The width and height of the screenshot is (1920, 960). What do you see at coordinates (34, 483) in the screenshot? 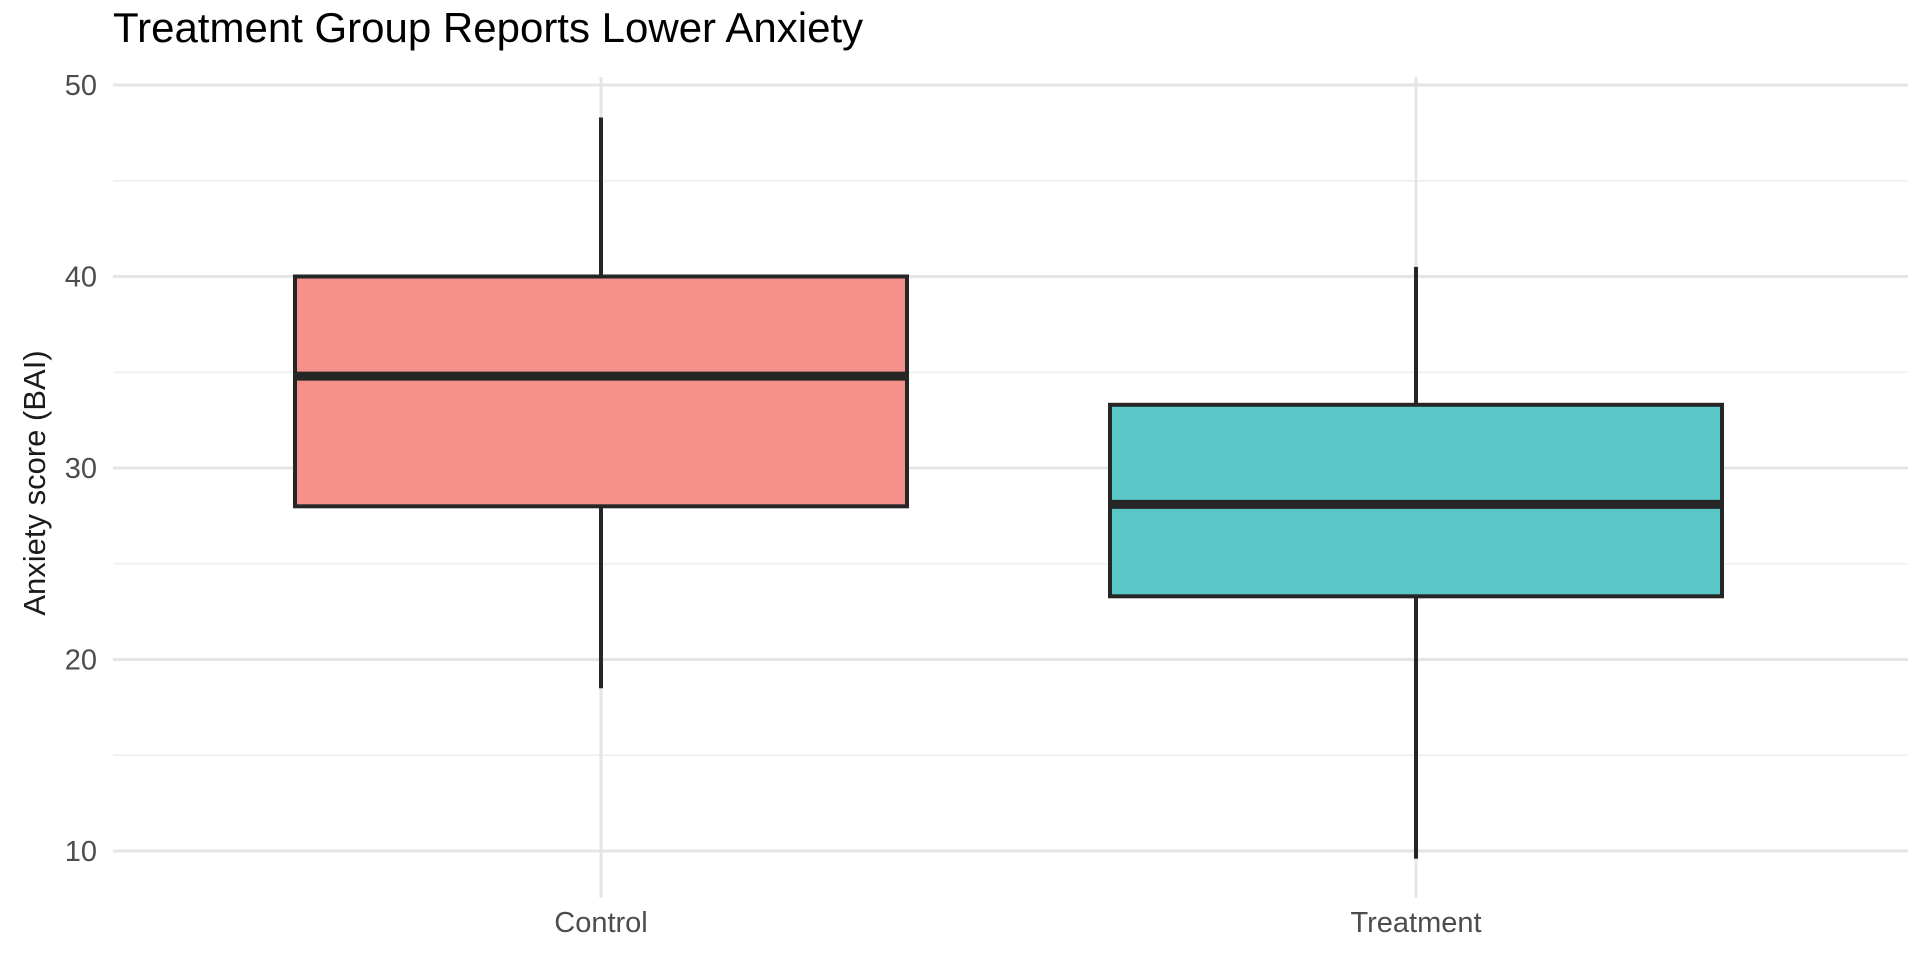
I see `y-axis-title: Anxiety score (BAI)` at bounding box center [34, 483].